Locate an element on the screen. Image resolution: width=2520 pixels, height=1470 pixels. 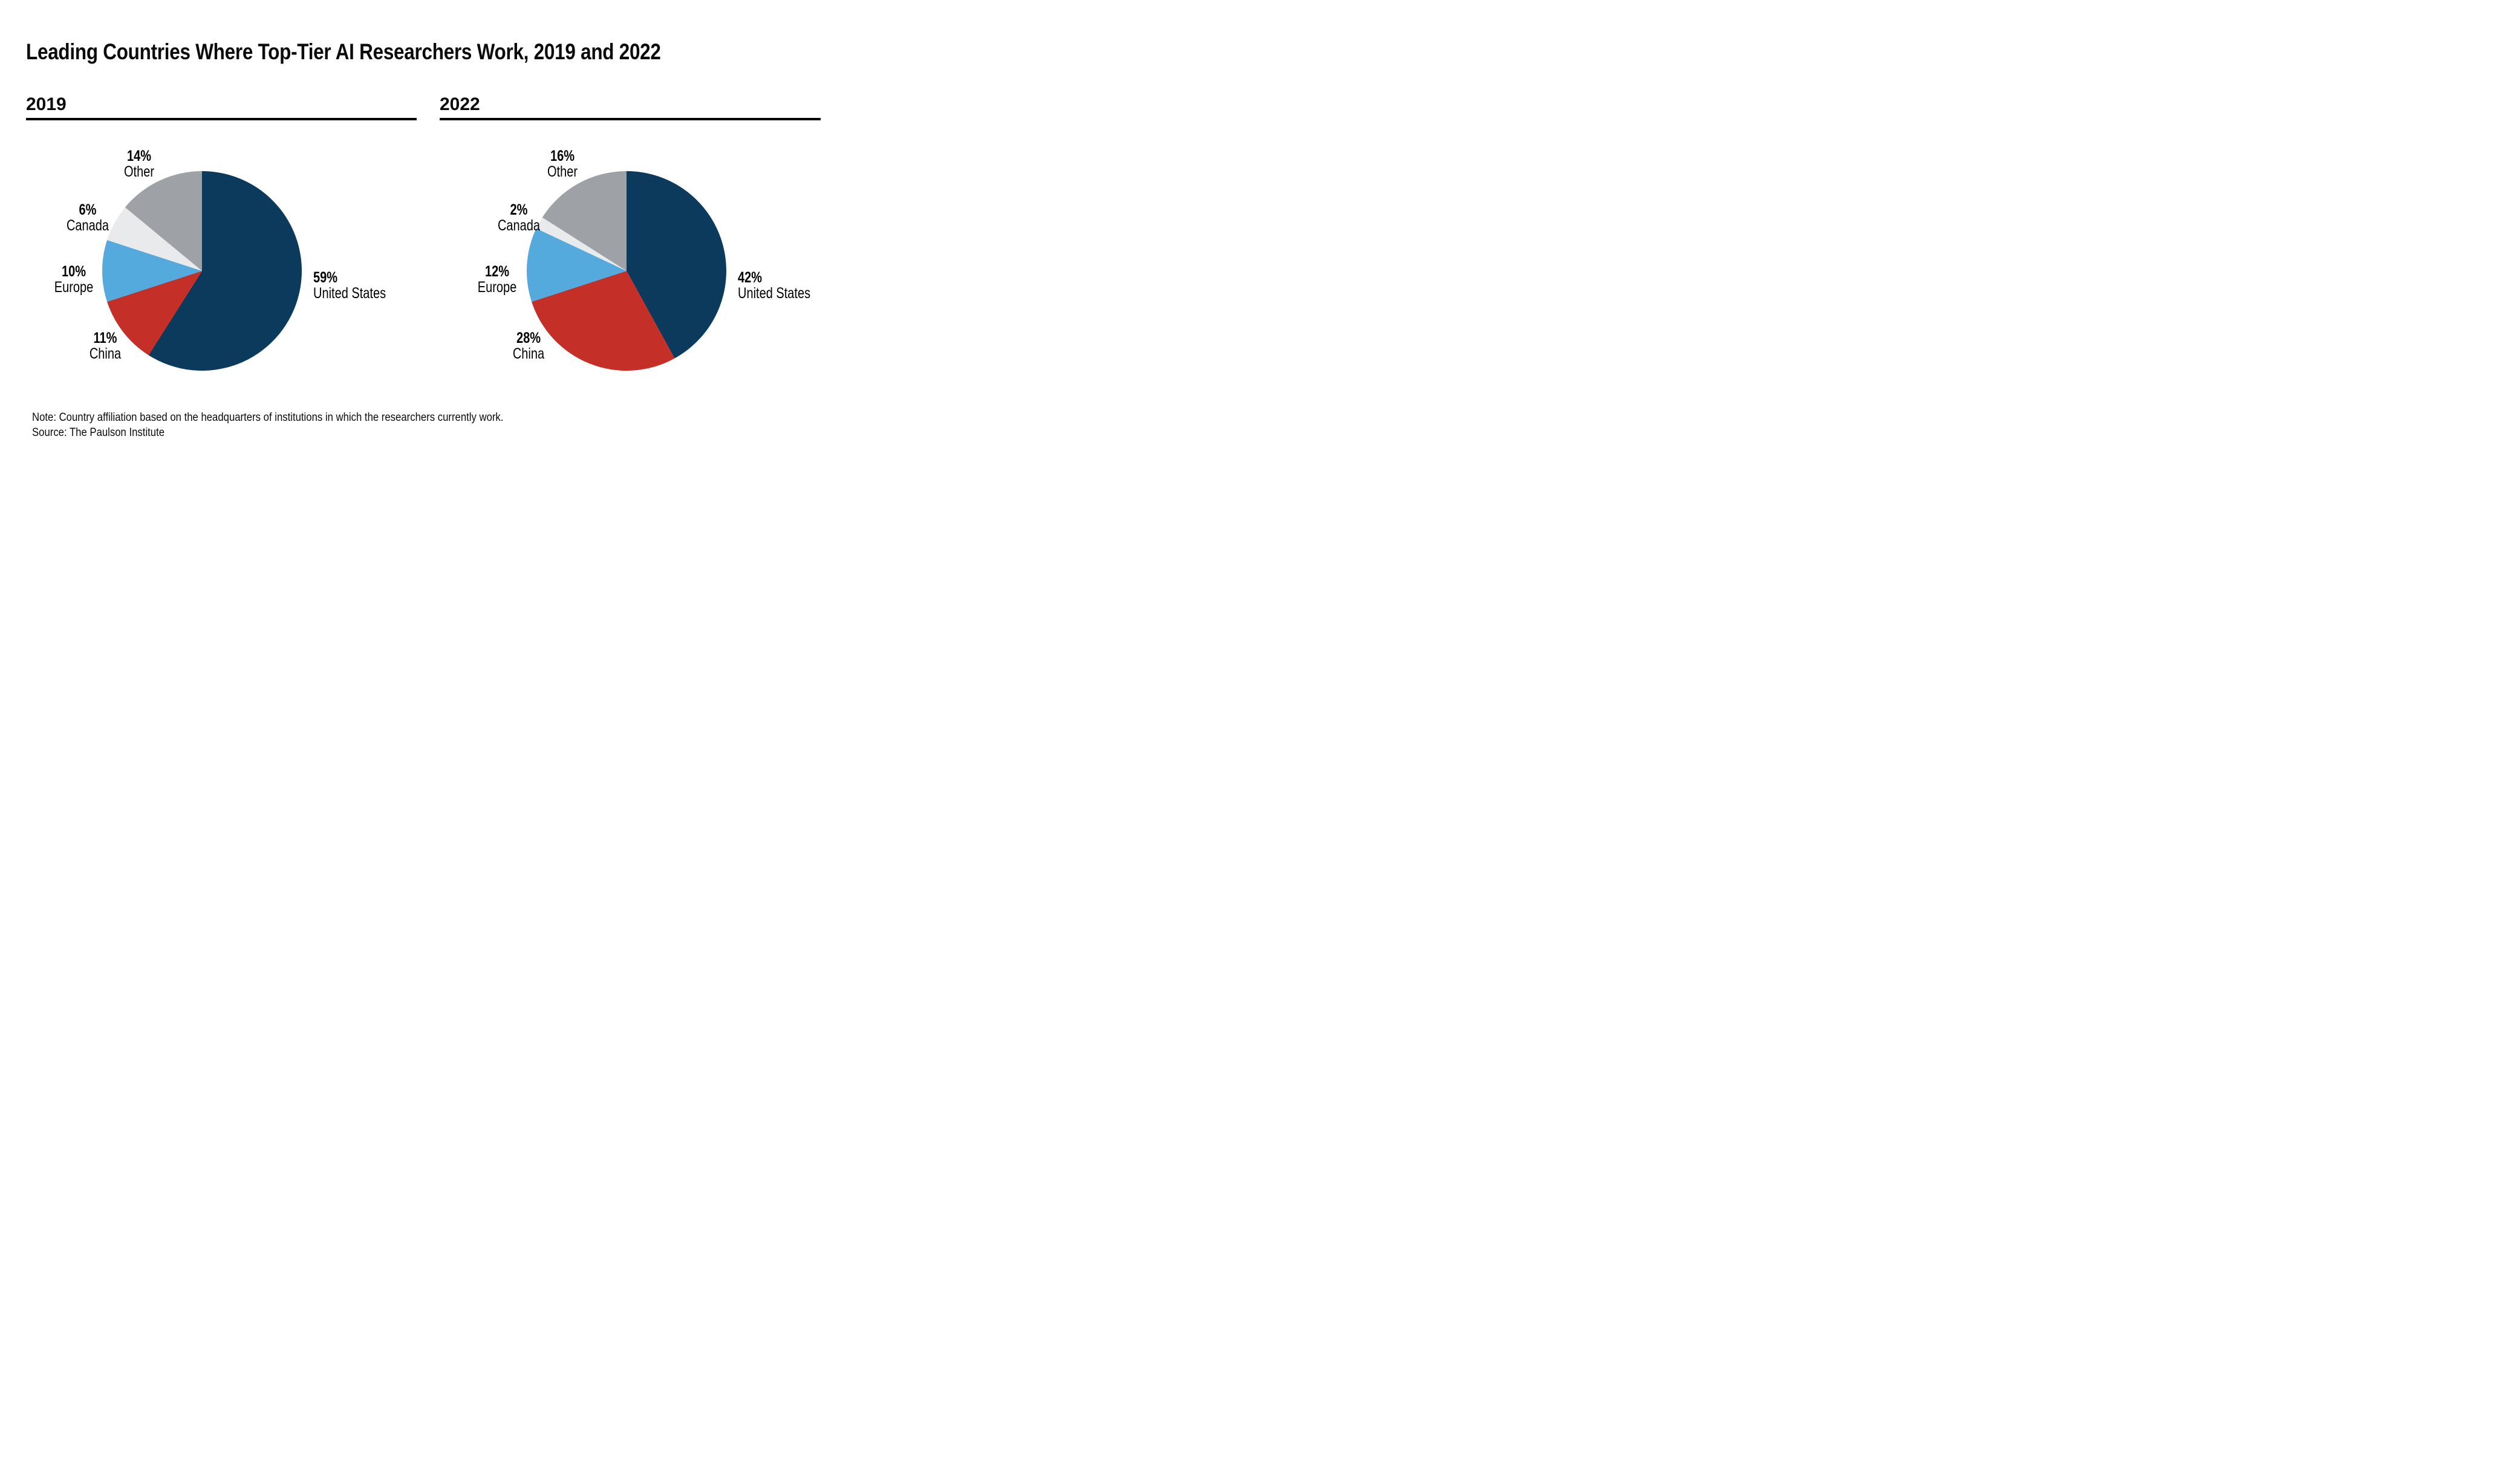
label-2019-other-pct: 14% is located at coordinates (139, 156).